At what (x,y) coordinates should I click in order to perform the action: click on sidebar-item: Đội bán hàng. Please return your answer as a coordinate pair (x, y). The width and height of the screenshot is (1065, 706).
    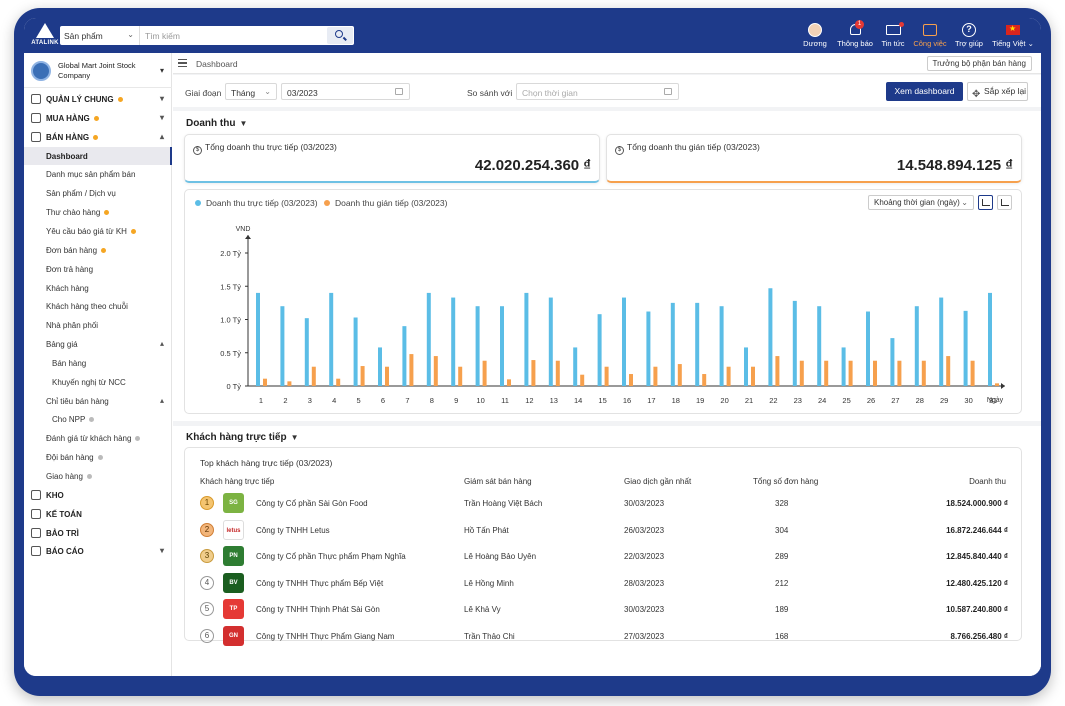
    Looking at the image, I should click on (98, 457).